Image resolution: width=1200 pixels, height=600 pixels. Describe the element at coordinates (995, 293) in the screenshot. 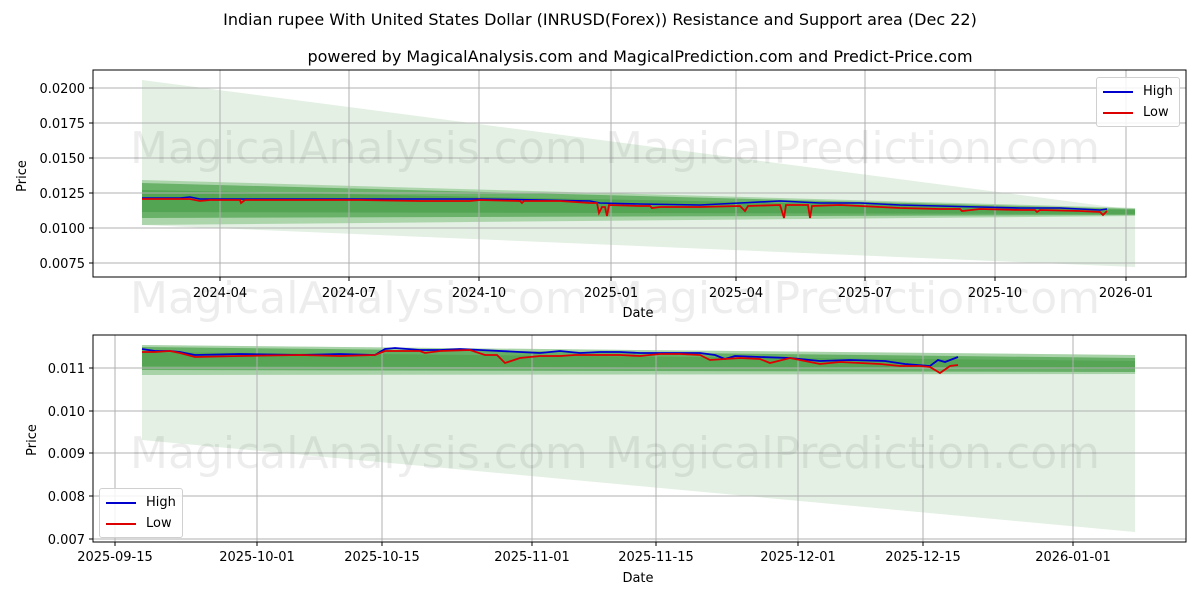

I see `x-tick-label: 2025-10` at that location.